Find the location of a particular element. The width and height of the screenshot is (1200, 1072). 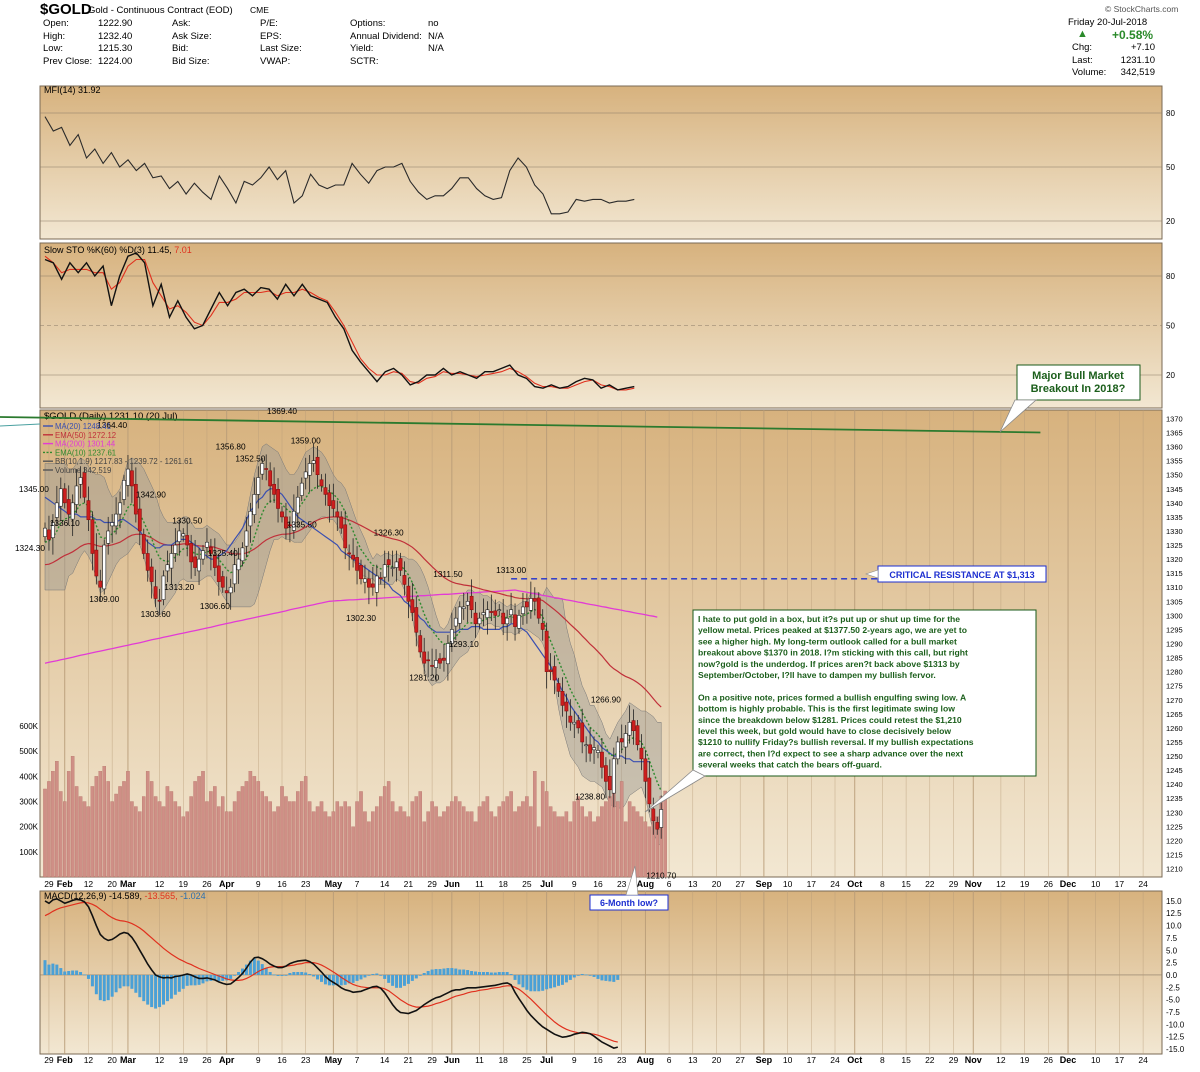

macd-x-tick-label: 23 is located at coordinates (306, 1060).